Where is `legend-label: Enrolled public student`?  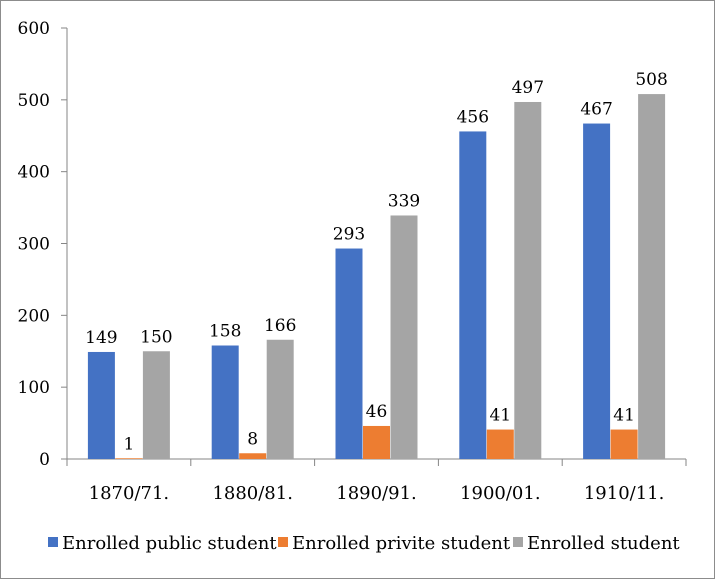
legend-label: Enrolled public student is located at coordinates (169, 543).